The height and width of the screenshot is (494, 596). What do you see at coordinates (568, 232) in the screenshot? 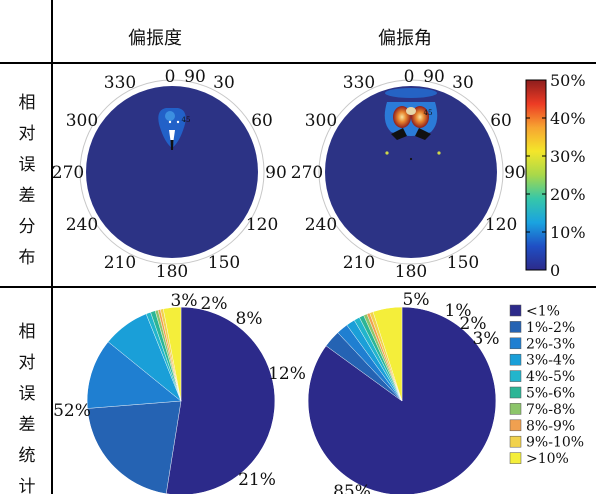
I see `colorbar-tick-label: 10%` at bounding box center [568, 232].